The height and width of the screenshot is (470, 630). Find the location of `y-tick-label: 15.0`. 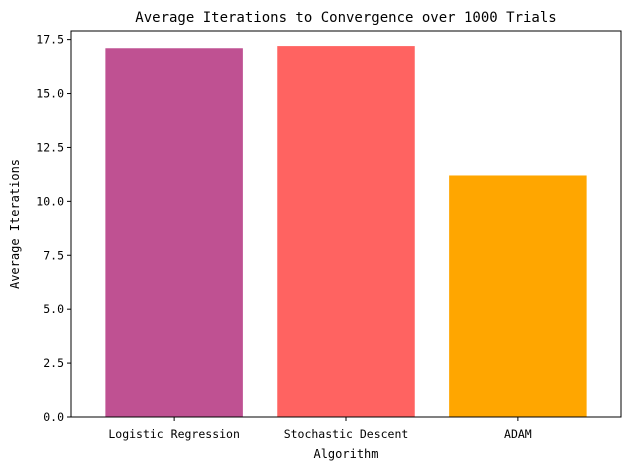

y-tick-label: 15.0 is located at coordinates (50, 94).